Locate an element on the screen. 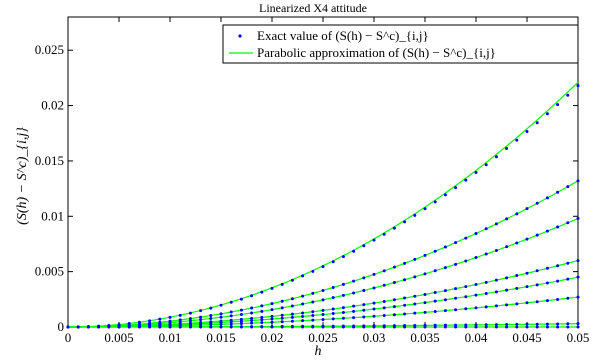 The height and width of the screenshot is (362, 611). x-tick-label: 0.035 is located at coordinates (424, 337).